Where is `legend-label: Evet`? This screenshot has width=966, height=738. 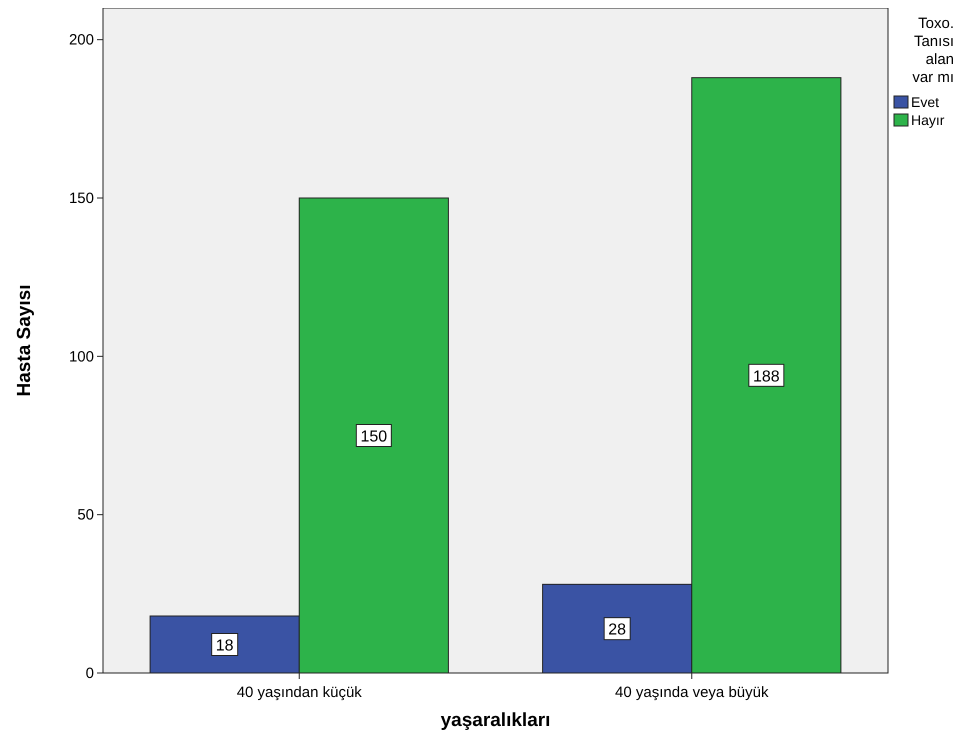
legend-label: Evet is located at coordinates (925, 102).